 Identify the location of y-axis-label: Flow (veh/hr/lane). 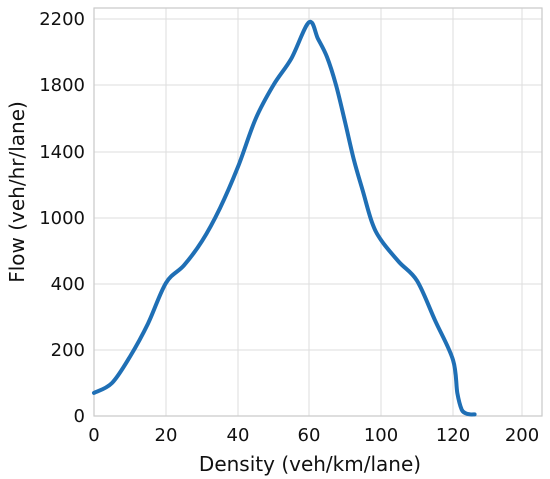
(17, 192).